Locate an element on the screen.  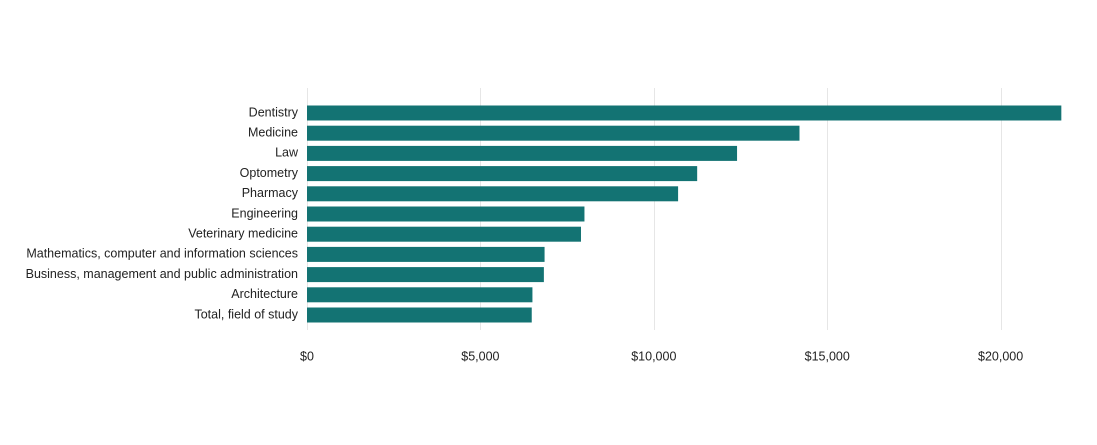
category-label: Pharmacy is located at coordinates (270, 193).